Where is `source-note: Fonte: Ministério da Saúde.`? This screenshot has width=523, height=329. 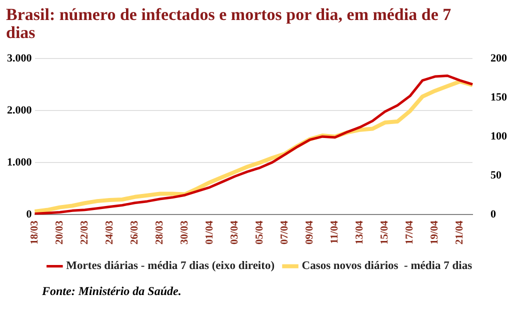
source-note: Fonte: Ministério da Saúde. is located at coordinates (111, 291).